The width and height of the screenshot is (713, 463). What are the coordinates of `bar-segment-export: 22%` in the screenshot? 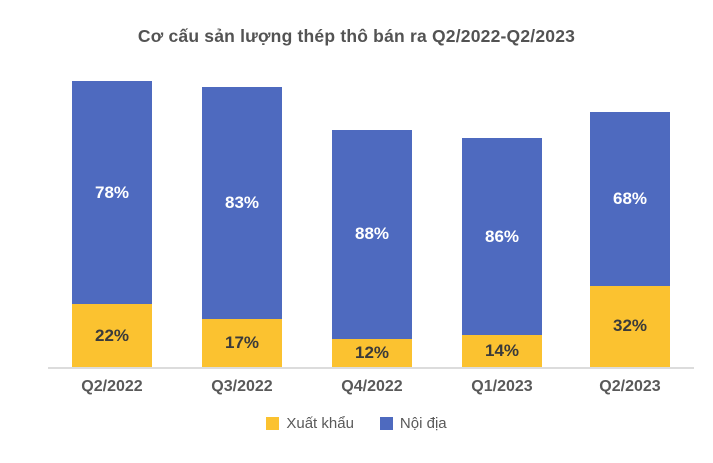 It's located at (112, 335).